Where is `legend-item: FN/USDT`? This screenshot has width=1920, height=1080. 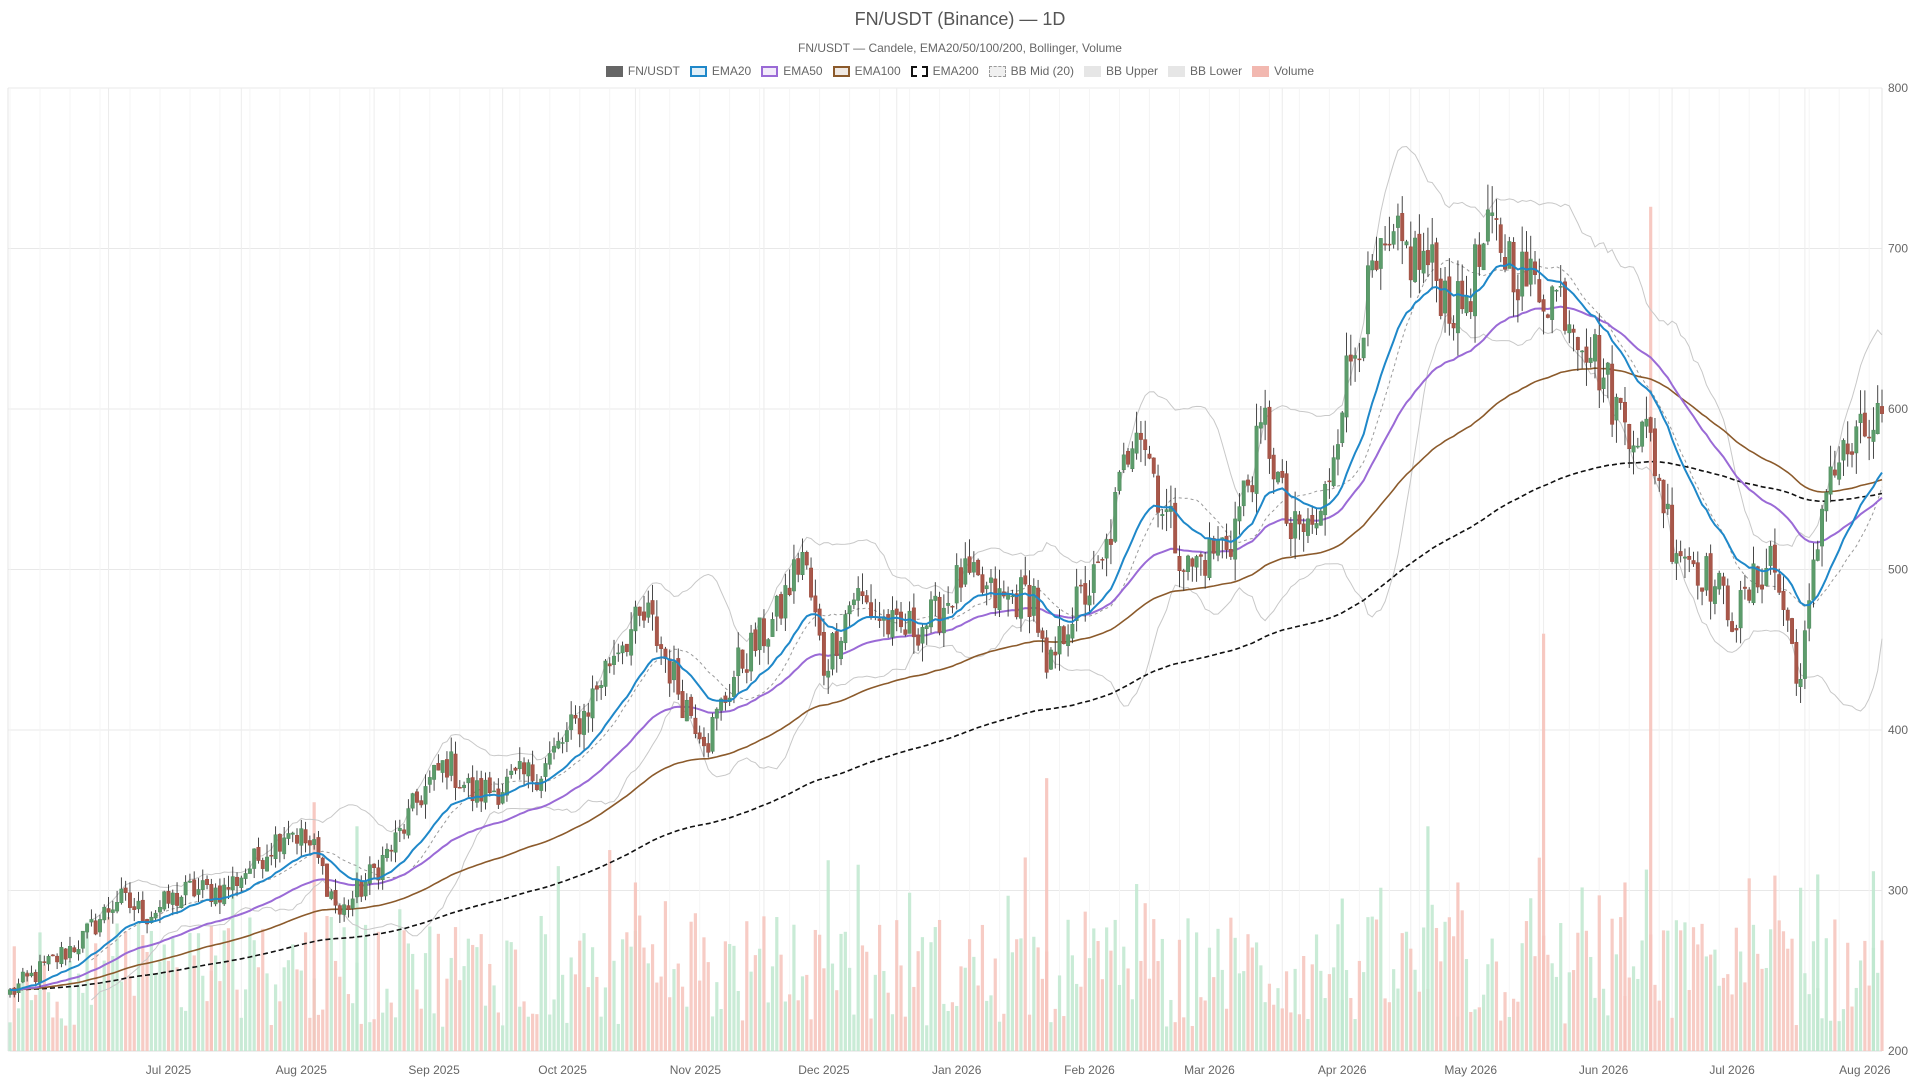 legend-item: FN/USDT is located at coordinates (642, 71).